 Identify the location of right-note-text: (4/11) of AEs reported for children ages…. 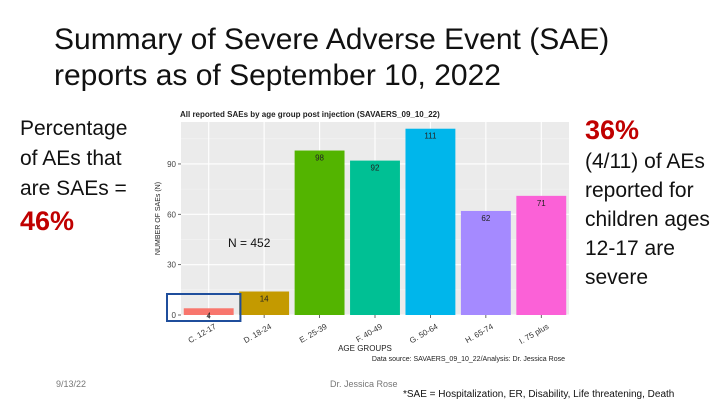
(647, 219).